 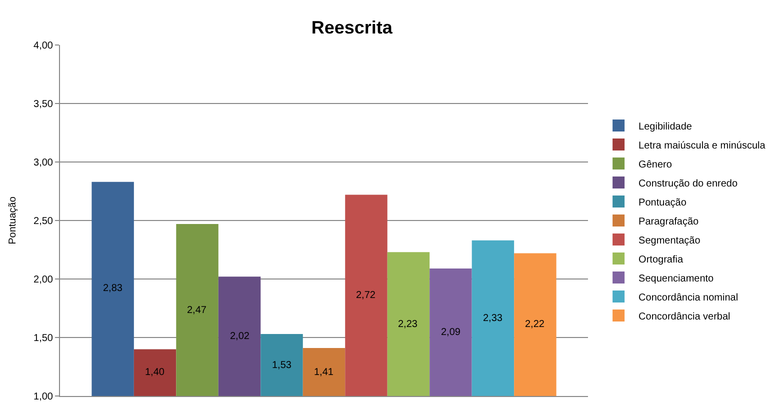 I want to click on data-label: 2,72, so click(x=366, y=295).